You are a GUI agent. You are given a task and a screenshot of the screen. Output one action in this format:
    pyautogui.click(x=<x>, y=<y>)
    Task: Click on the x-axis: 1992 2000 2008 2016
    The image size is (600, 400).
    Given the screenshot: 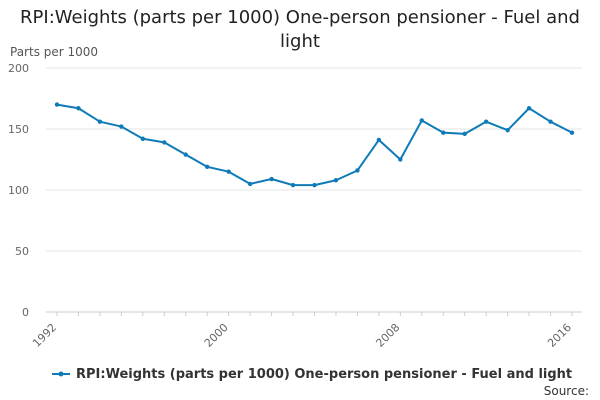 What is the action you would take?
    pyautogui.click(x=306, y=330)
    